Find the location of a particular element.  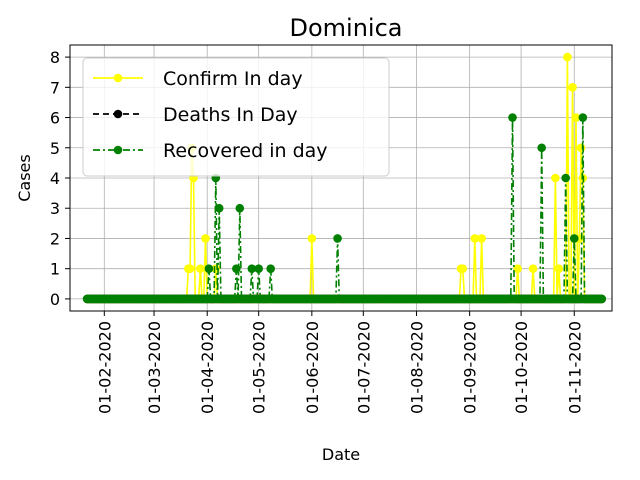

x-tick-label: 01-07-2020 is located at coordinates (363, 367).